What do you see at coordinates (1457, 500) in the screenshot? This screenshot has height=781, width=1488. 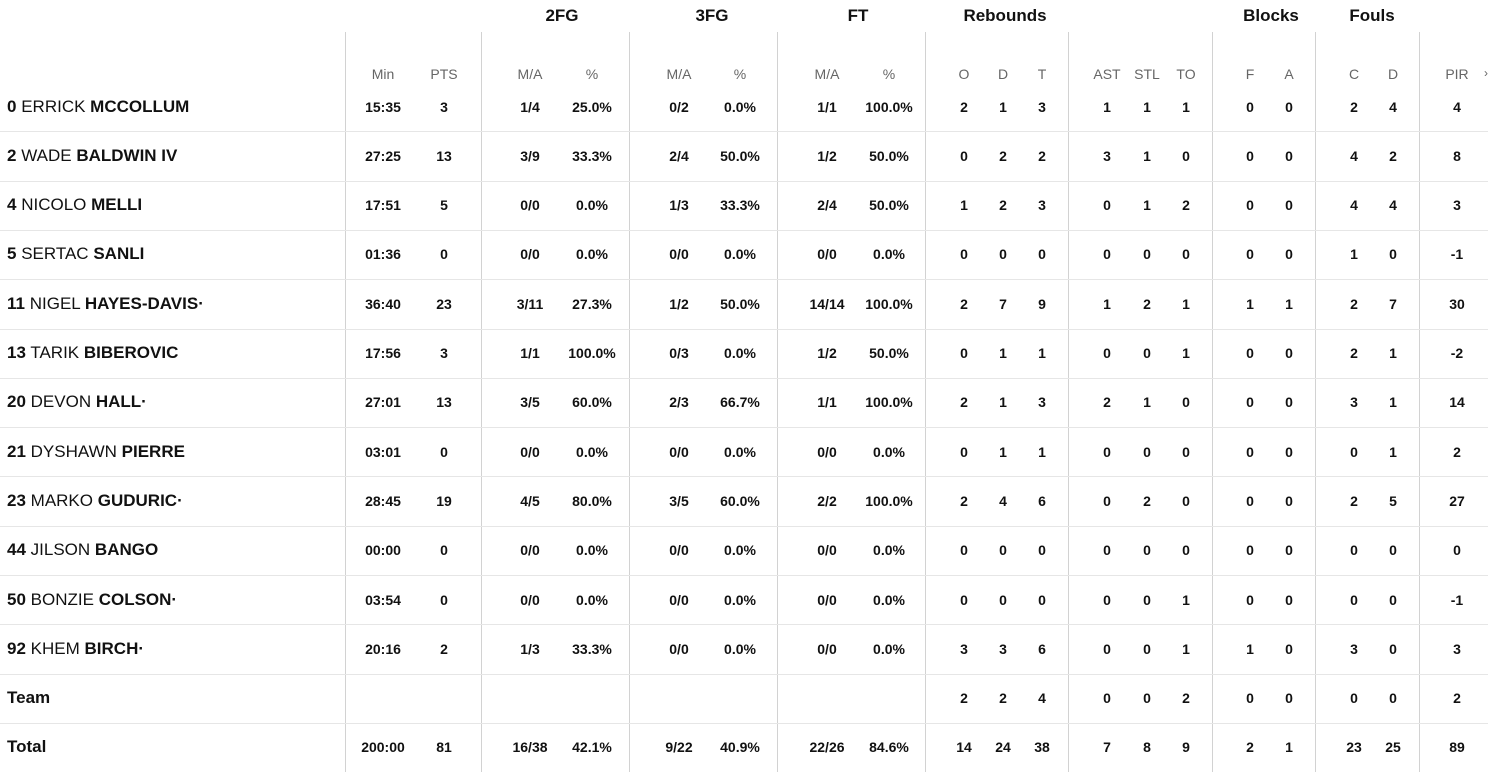 I see `cell-pir: 27` at bounding box center [1457, 500].